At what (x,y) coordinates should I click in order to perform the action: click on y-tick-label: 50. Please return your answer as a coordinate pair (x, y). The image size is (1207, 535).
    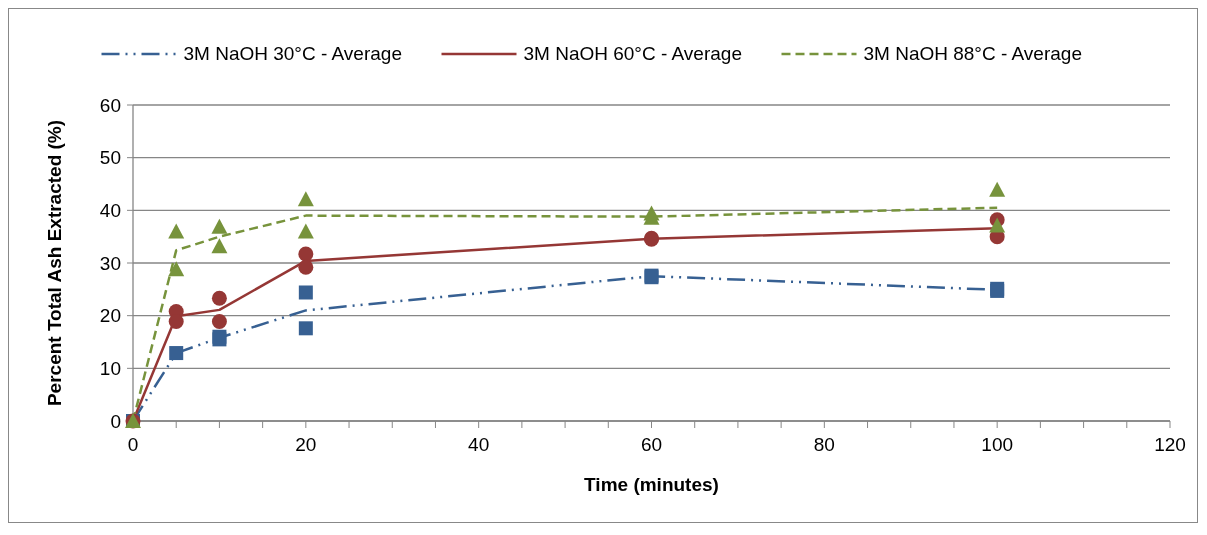
    Looking at the image, I should click on (110, 158).